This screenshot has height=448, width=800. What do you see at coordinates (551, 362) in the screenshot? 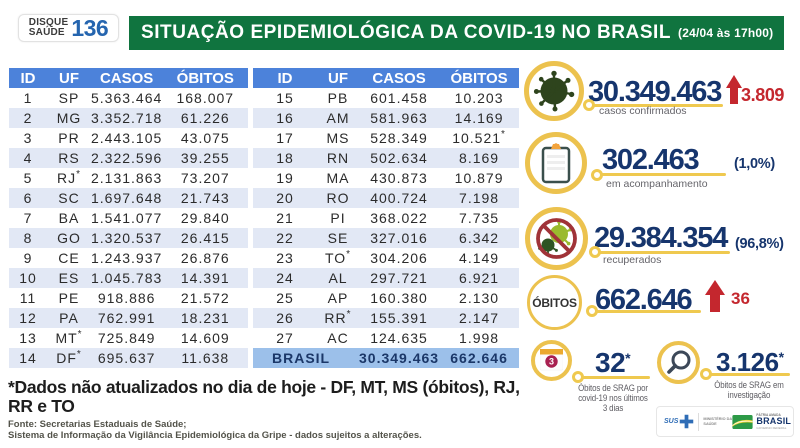
I see `svg-text: 3` at bounding box center [551, 362].